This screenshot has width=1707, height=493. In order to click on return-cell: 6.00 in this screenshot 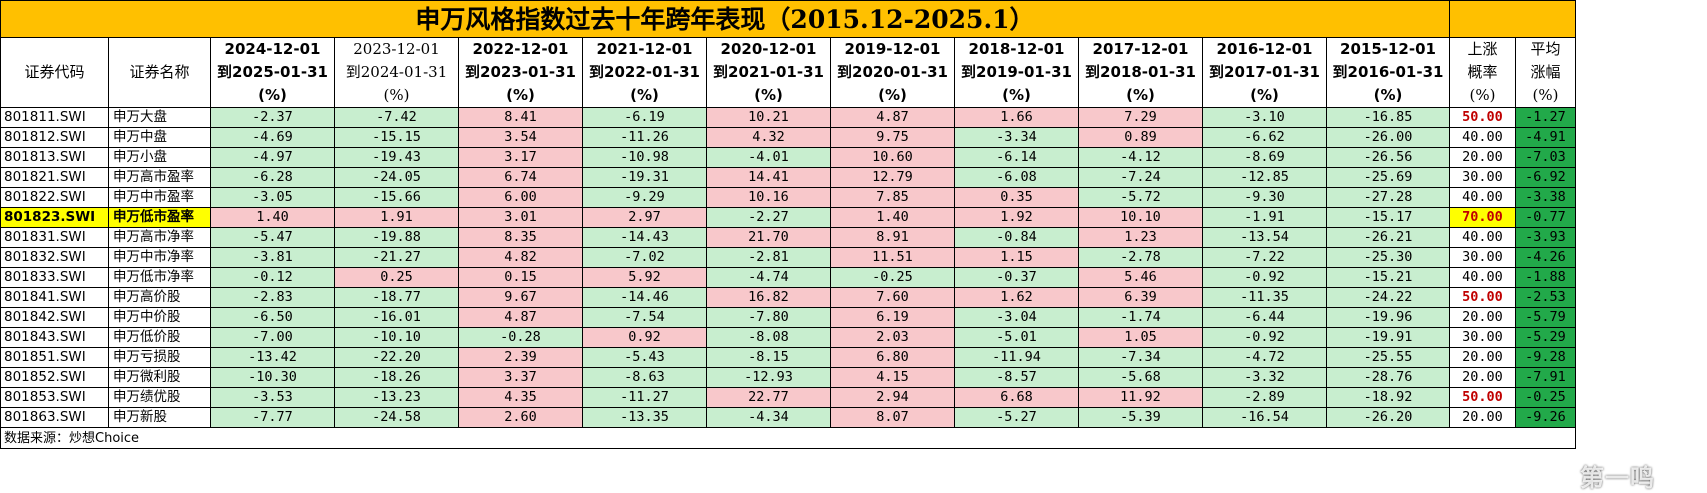, I will do `click(520, 197)`.